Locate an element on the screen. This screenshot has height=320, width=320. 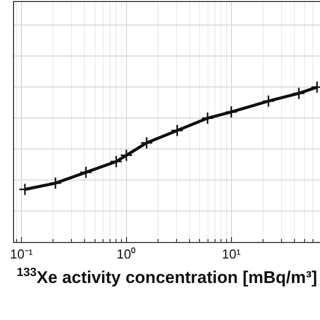
x-axis-title: $^{133}$Xe activity concentration [mBq/m³] is located at coordinates (167, 275).